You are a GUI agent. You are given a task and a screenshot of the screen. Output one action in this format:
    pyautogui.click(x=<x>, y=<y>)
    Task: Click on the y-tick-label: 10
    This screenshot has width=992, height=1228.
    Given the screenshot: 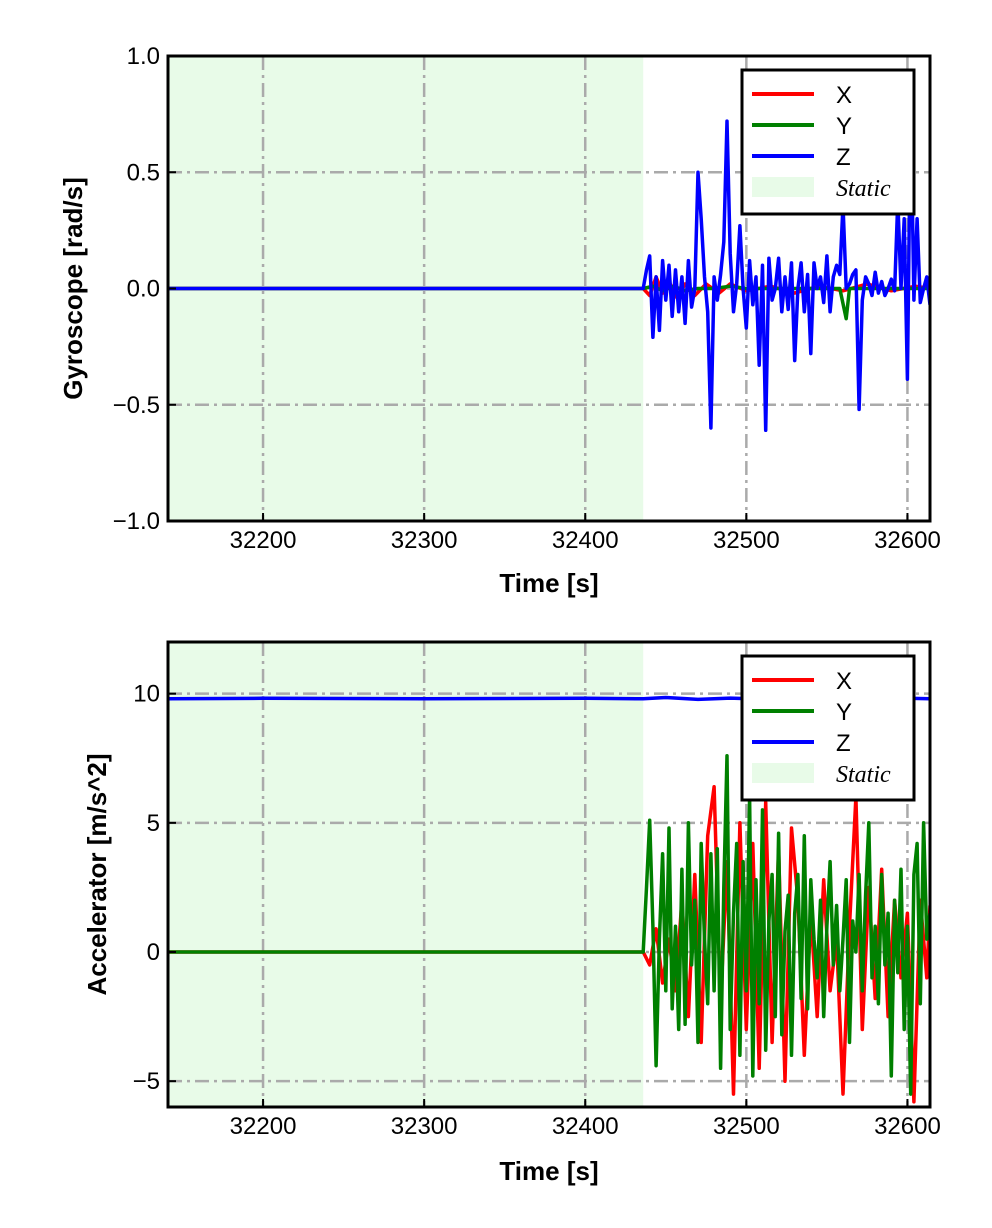 What is the action you would take?
    pyautogui.click(x=146, y=694)
    